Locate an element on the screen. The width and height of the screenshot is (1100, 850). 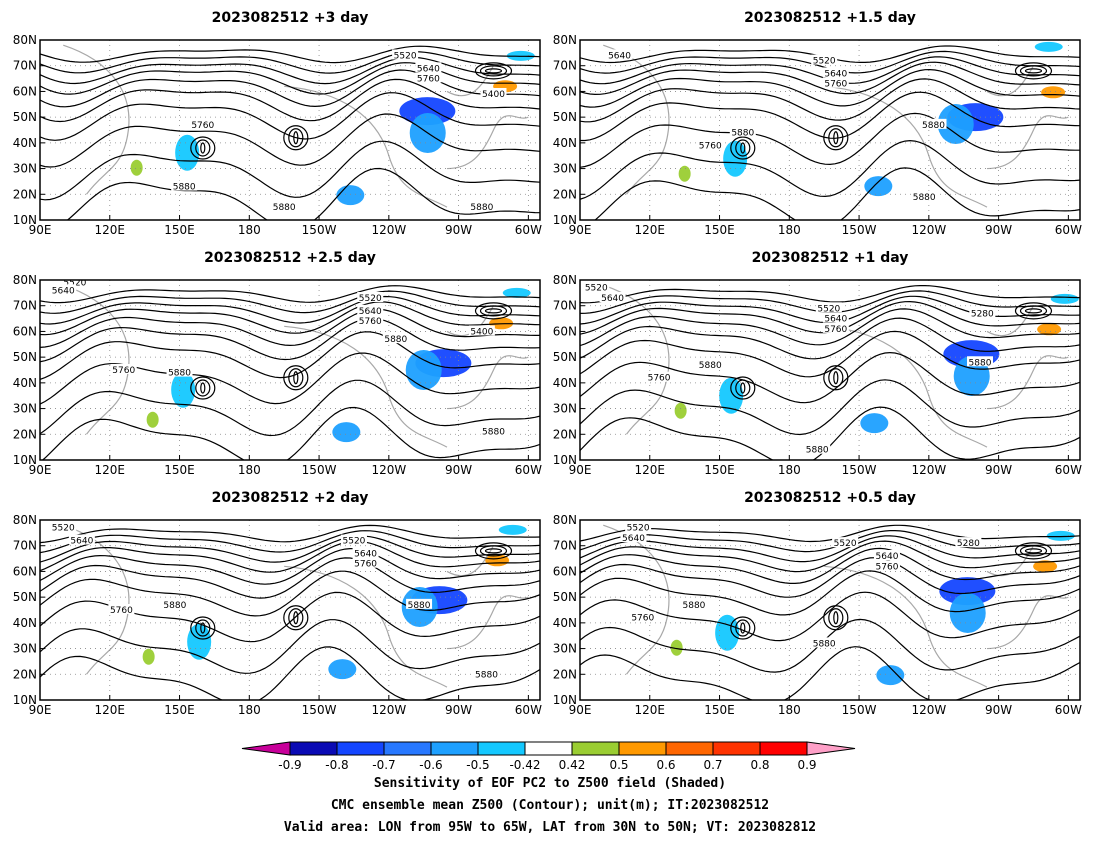
colorbar-tick-label: -0.42 is located at coordinates (524, 765).